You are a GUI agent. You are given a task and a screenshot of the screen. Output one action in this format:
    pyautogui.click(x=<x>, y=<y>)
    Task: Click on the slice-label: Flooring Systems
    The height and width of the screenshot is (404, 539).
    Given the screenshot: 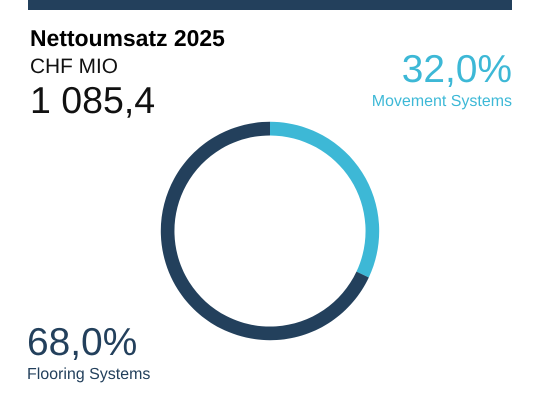 What is the action you would take?
    pyautogui.click(x=89, y=374)
    